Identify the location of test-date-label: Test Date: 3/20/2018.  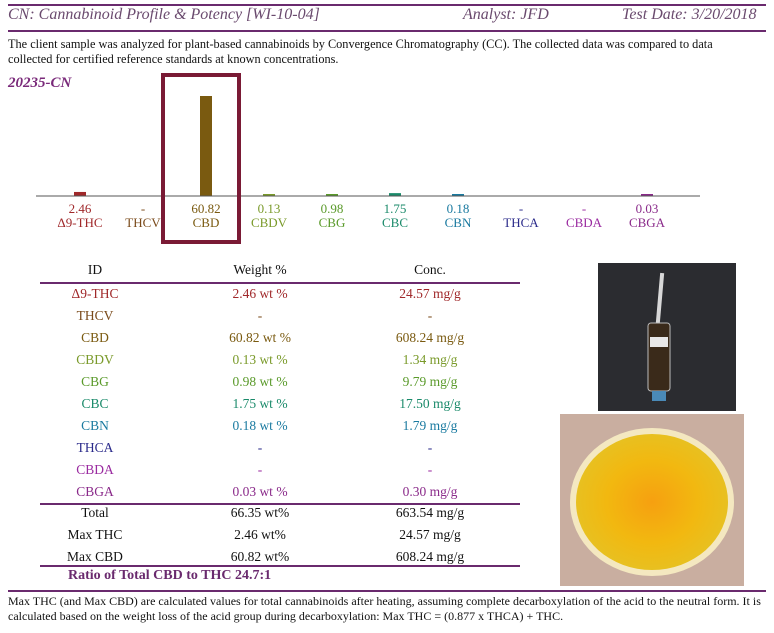
(689, 14).